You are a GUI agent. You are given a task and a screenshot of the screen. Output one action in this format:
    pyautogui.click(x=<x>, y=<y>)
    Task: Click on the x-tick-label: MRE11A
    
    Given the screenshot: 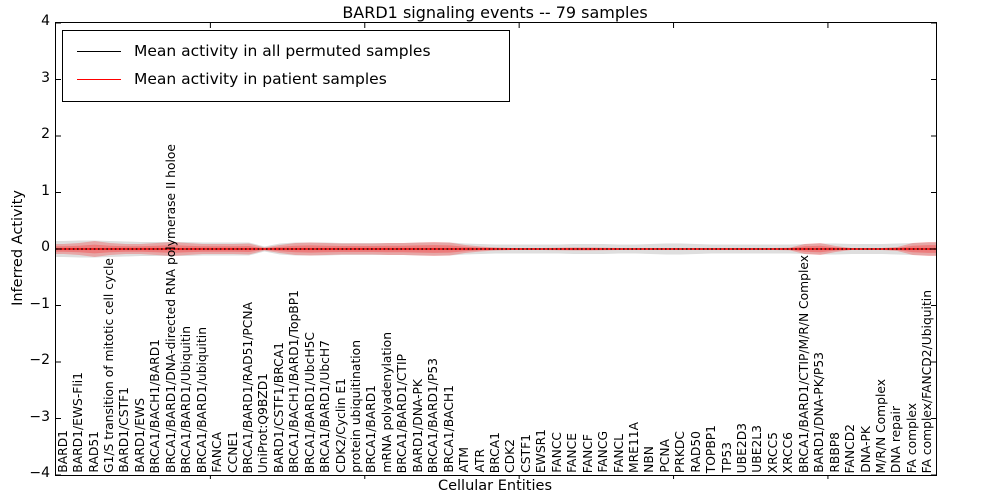 What is the action you would take?
    pyautogui.click(x=633, y=447)
    